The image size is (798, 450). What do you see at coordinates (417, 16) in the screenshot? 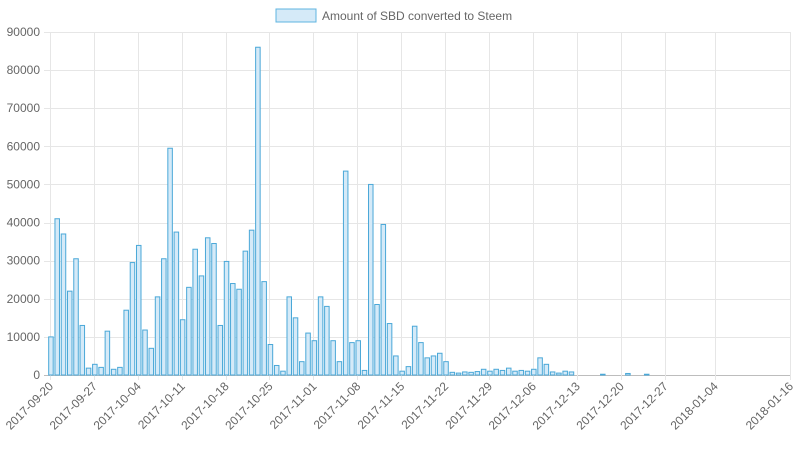
I see `legend-label: Amount of SBD converted to Steem` at bounding box center [417, 16].